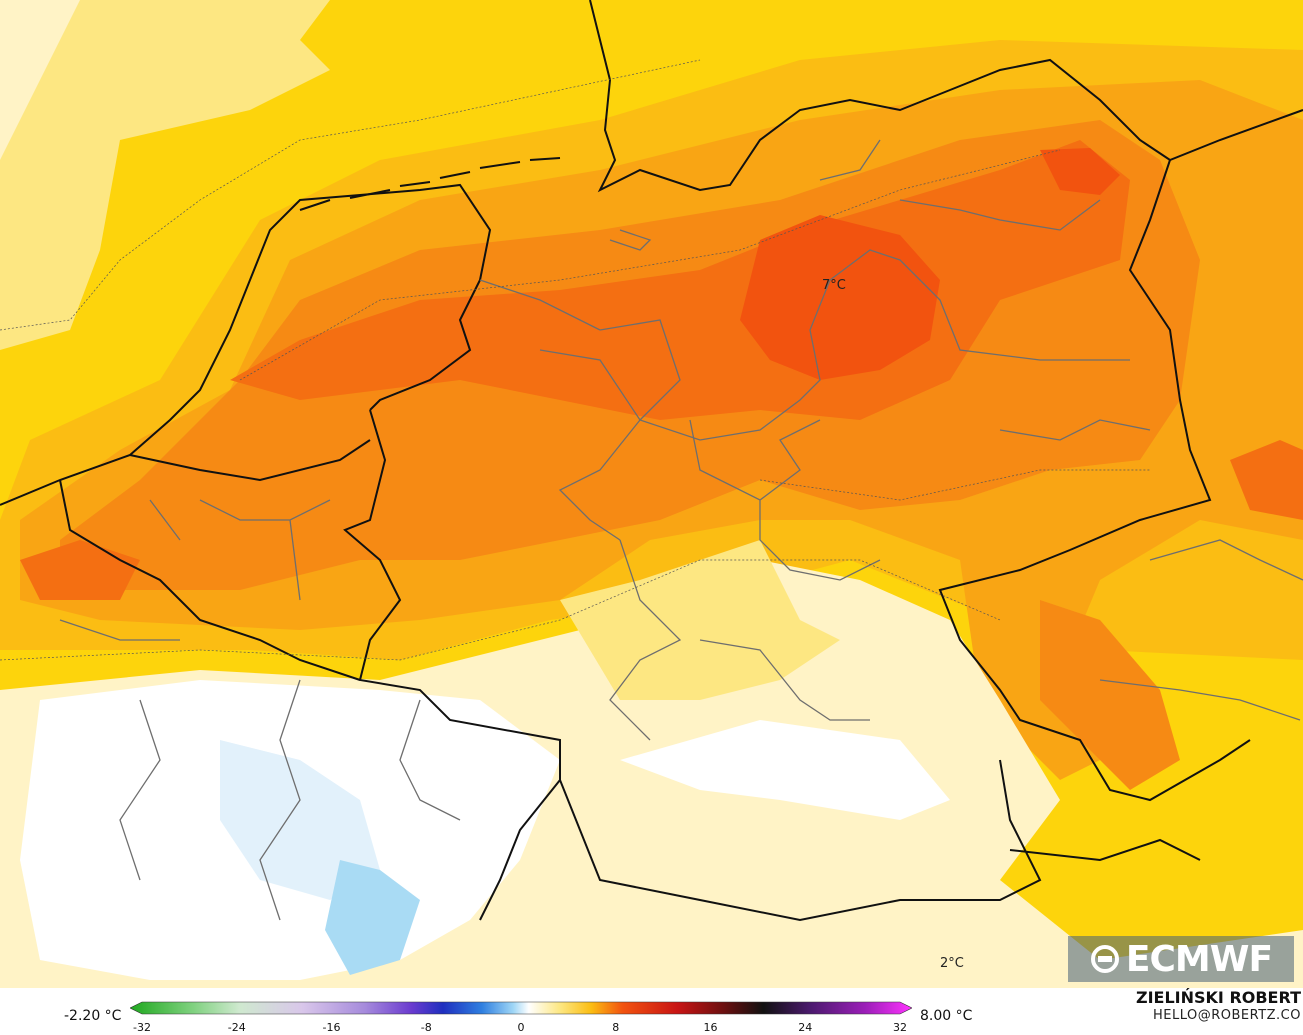 This screenshot has height=1035, width=1303. Describe the element at coordinates (952, 963) in the screenshot. I see `temperature-label-south: 2°C` at that location.